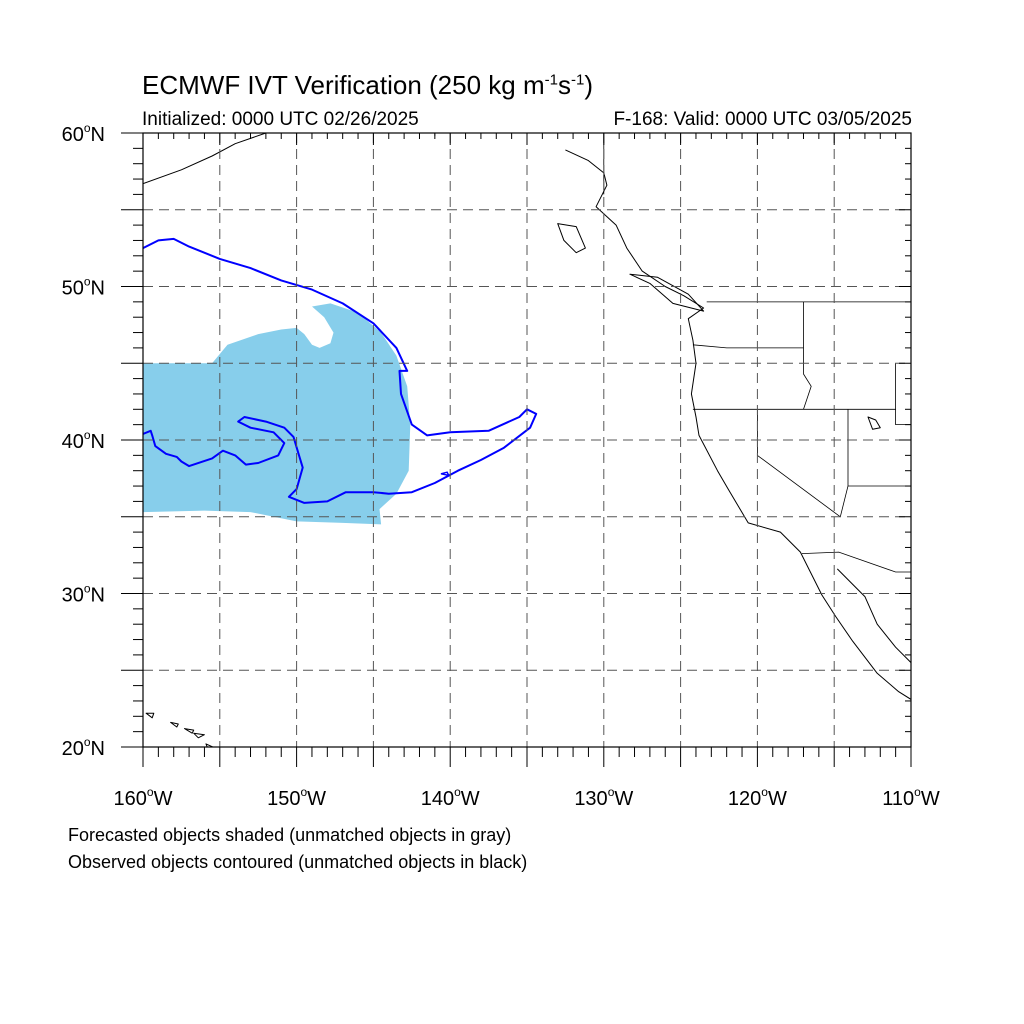 This screenshot has width=1024, height=1024. Describe the element at coordinates (603, 797) in the screenshot. I see `longitude-label: 130oW` at that location.